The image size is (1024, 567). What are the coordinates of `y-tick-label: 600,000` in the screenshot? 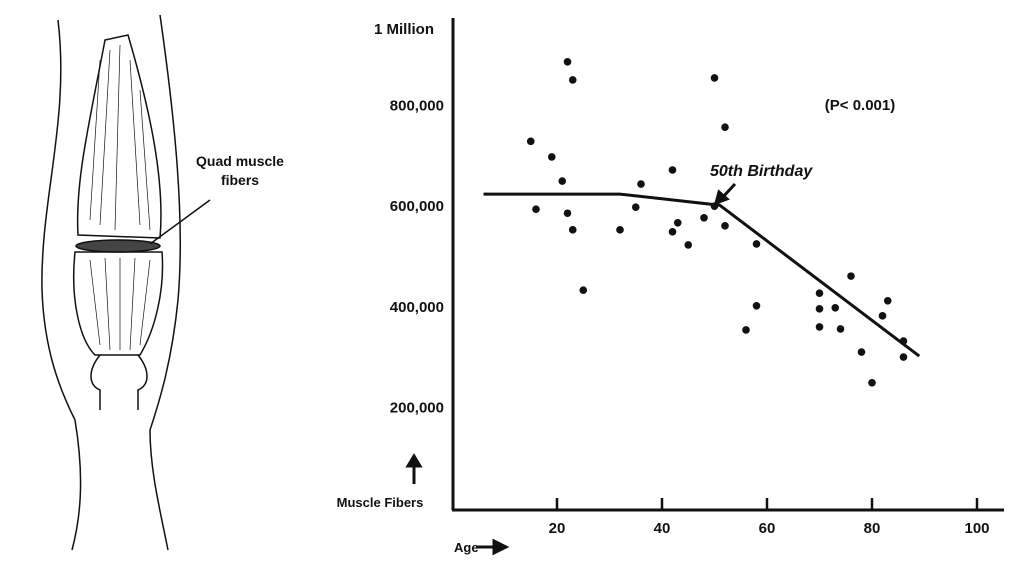 It's located at (417, 206).